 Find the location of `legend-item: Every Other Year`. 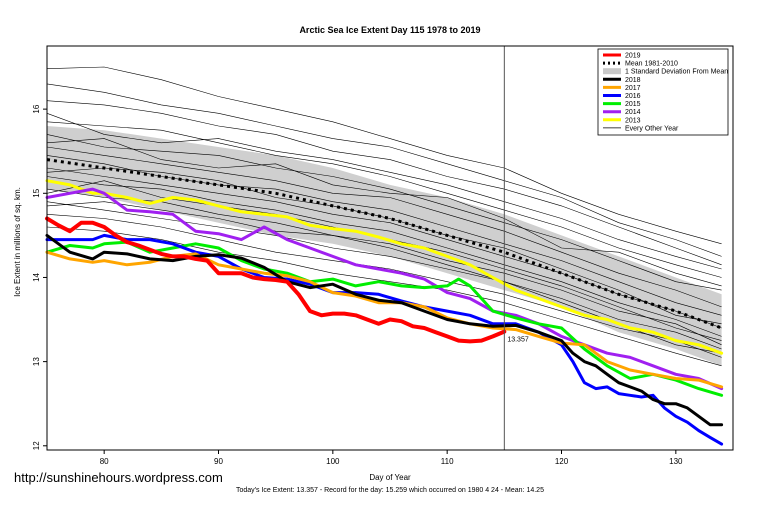

legend-item: Every Other Year is located at coordinates (641, 128).